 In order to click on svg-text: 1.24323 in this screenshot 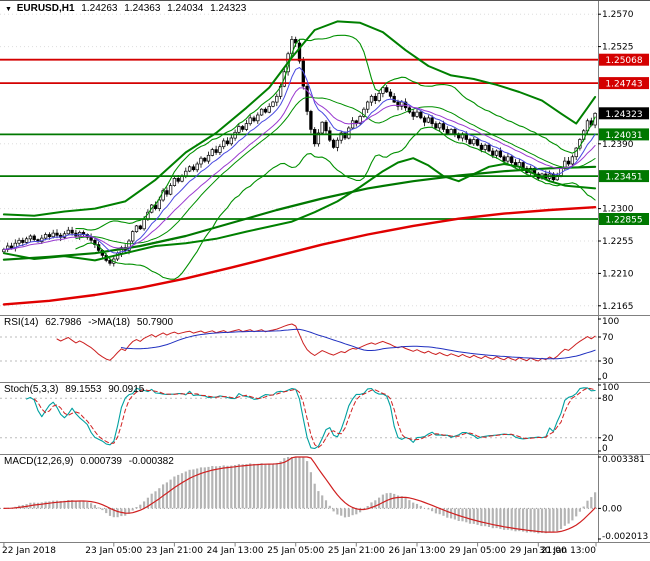, I will do `click(623, 115)`.